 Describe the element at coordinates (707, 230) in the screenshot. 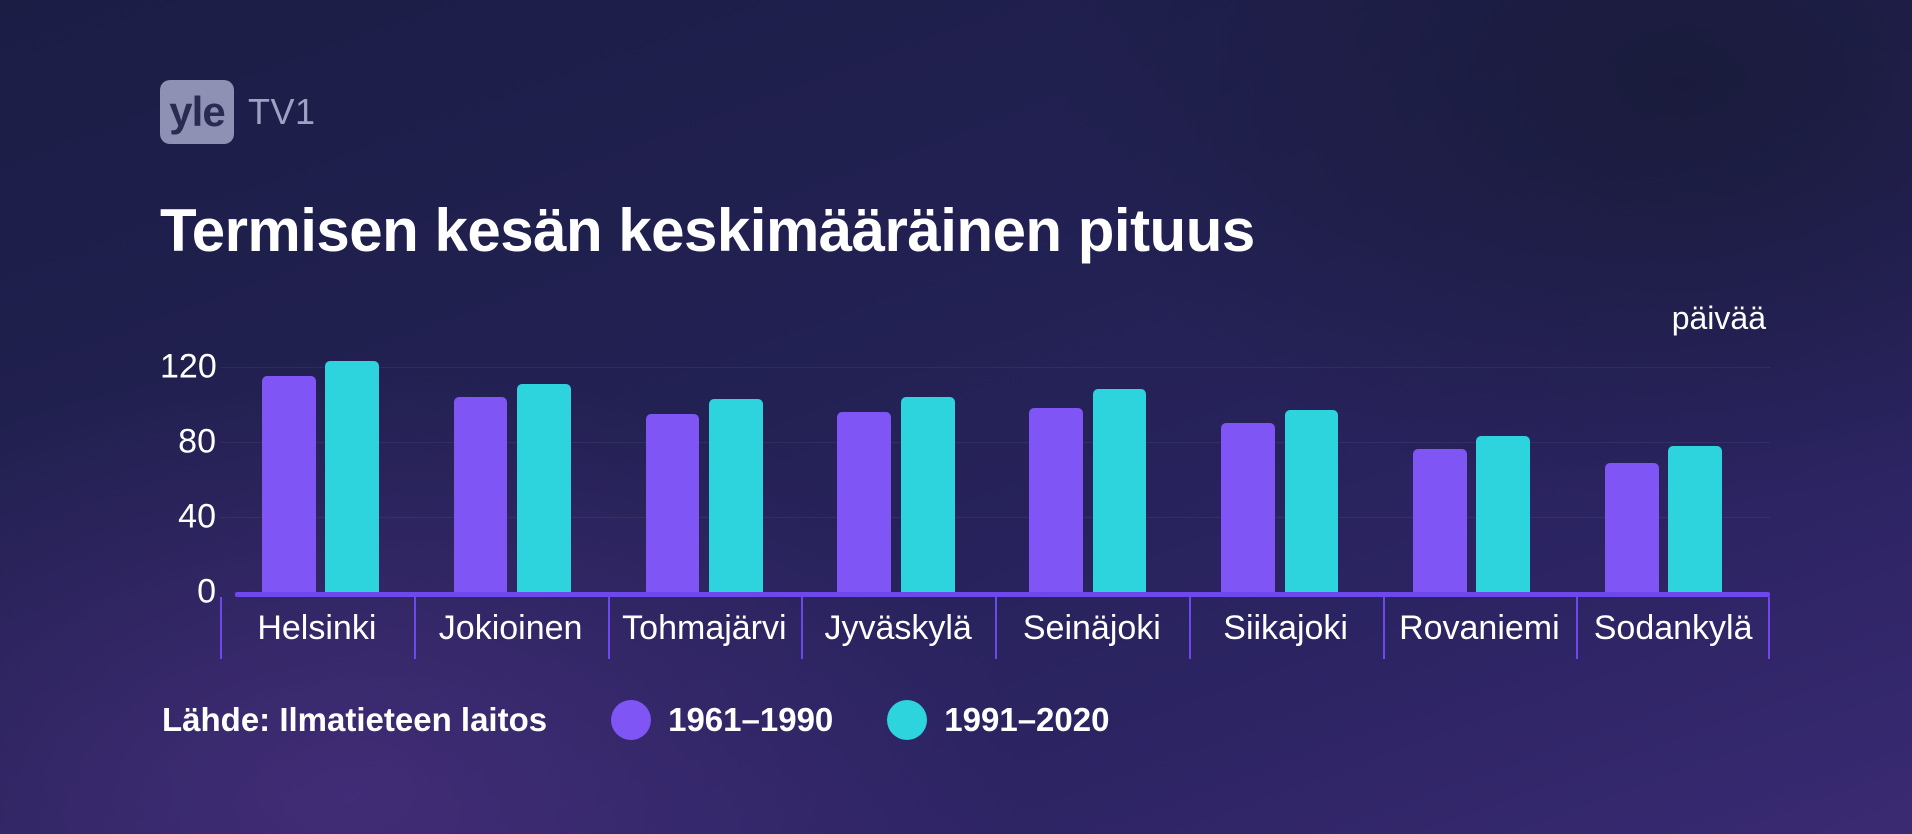

I see `page-title: Termisen kesän keskimääräinen pituus` at that location.